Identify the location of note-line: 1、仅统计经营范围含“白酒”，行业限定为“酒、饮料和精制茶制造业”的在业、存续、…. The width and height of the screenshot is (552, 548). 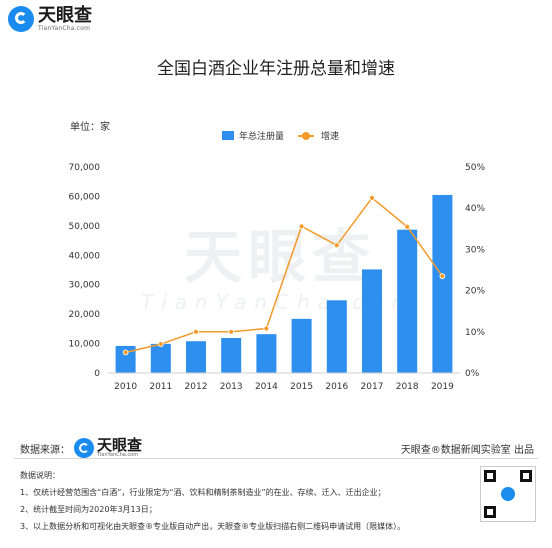
(203, 492).